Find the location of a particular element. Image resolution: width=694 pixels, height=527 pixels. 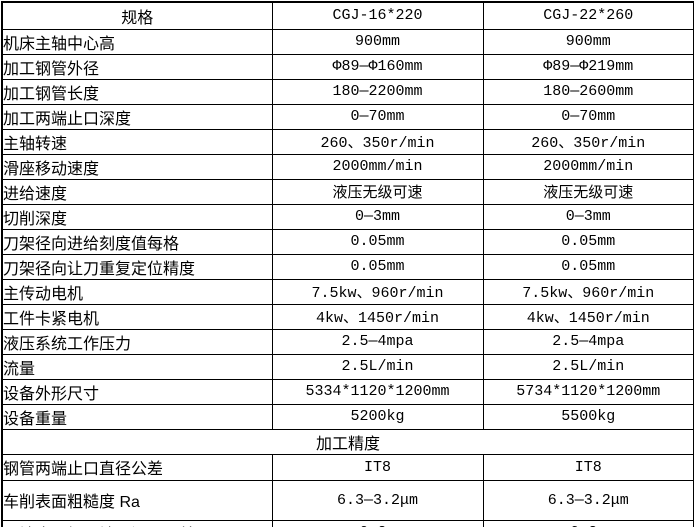

spec-label: 主轴转速 is located at coordinates (137, 141).